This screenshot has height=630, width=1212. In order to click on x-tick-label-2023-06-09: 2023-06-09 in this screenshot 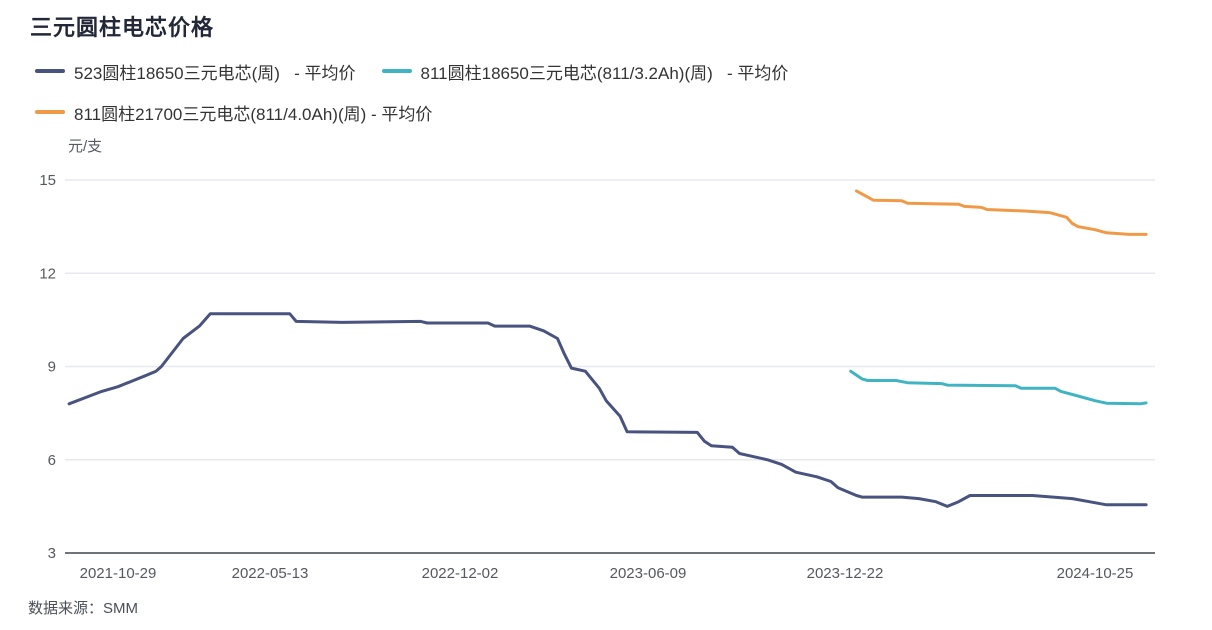, I will do `click(648, 573)`.